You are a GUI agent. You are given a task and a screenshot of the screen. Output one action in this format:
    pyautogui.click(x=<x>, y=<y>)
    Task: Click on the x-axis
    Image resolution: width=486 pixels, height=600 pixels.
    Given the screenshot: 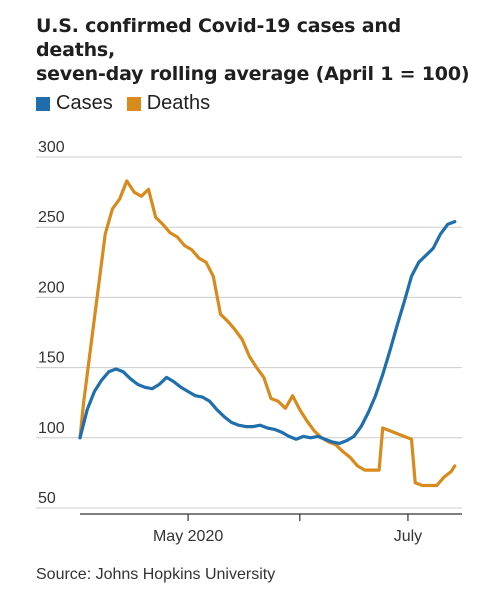 What is the action you would take?
    pyautogui.click(x=271, y=517)
    